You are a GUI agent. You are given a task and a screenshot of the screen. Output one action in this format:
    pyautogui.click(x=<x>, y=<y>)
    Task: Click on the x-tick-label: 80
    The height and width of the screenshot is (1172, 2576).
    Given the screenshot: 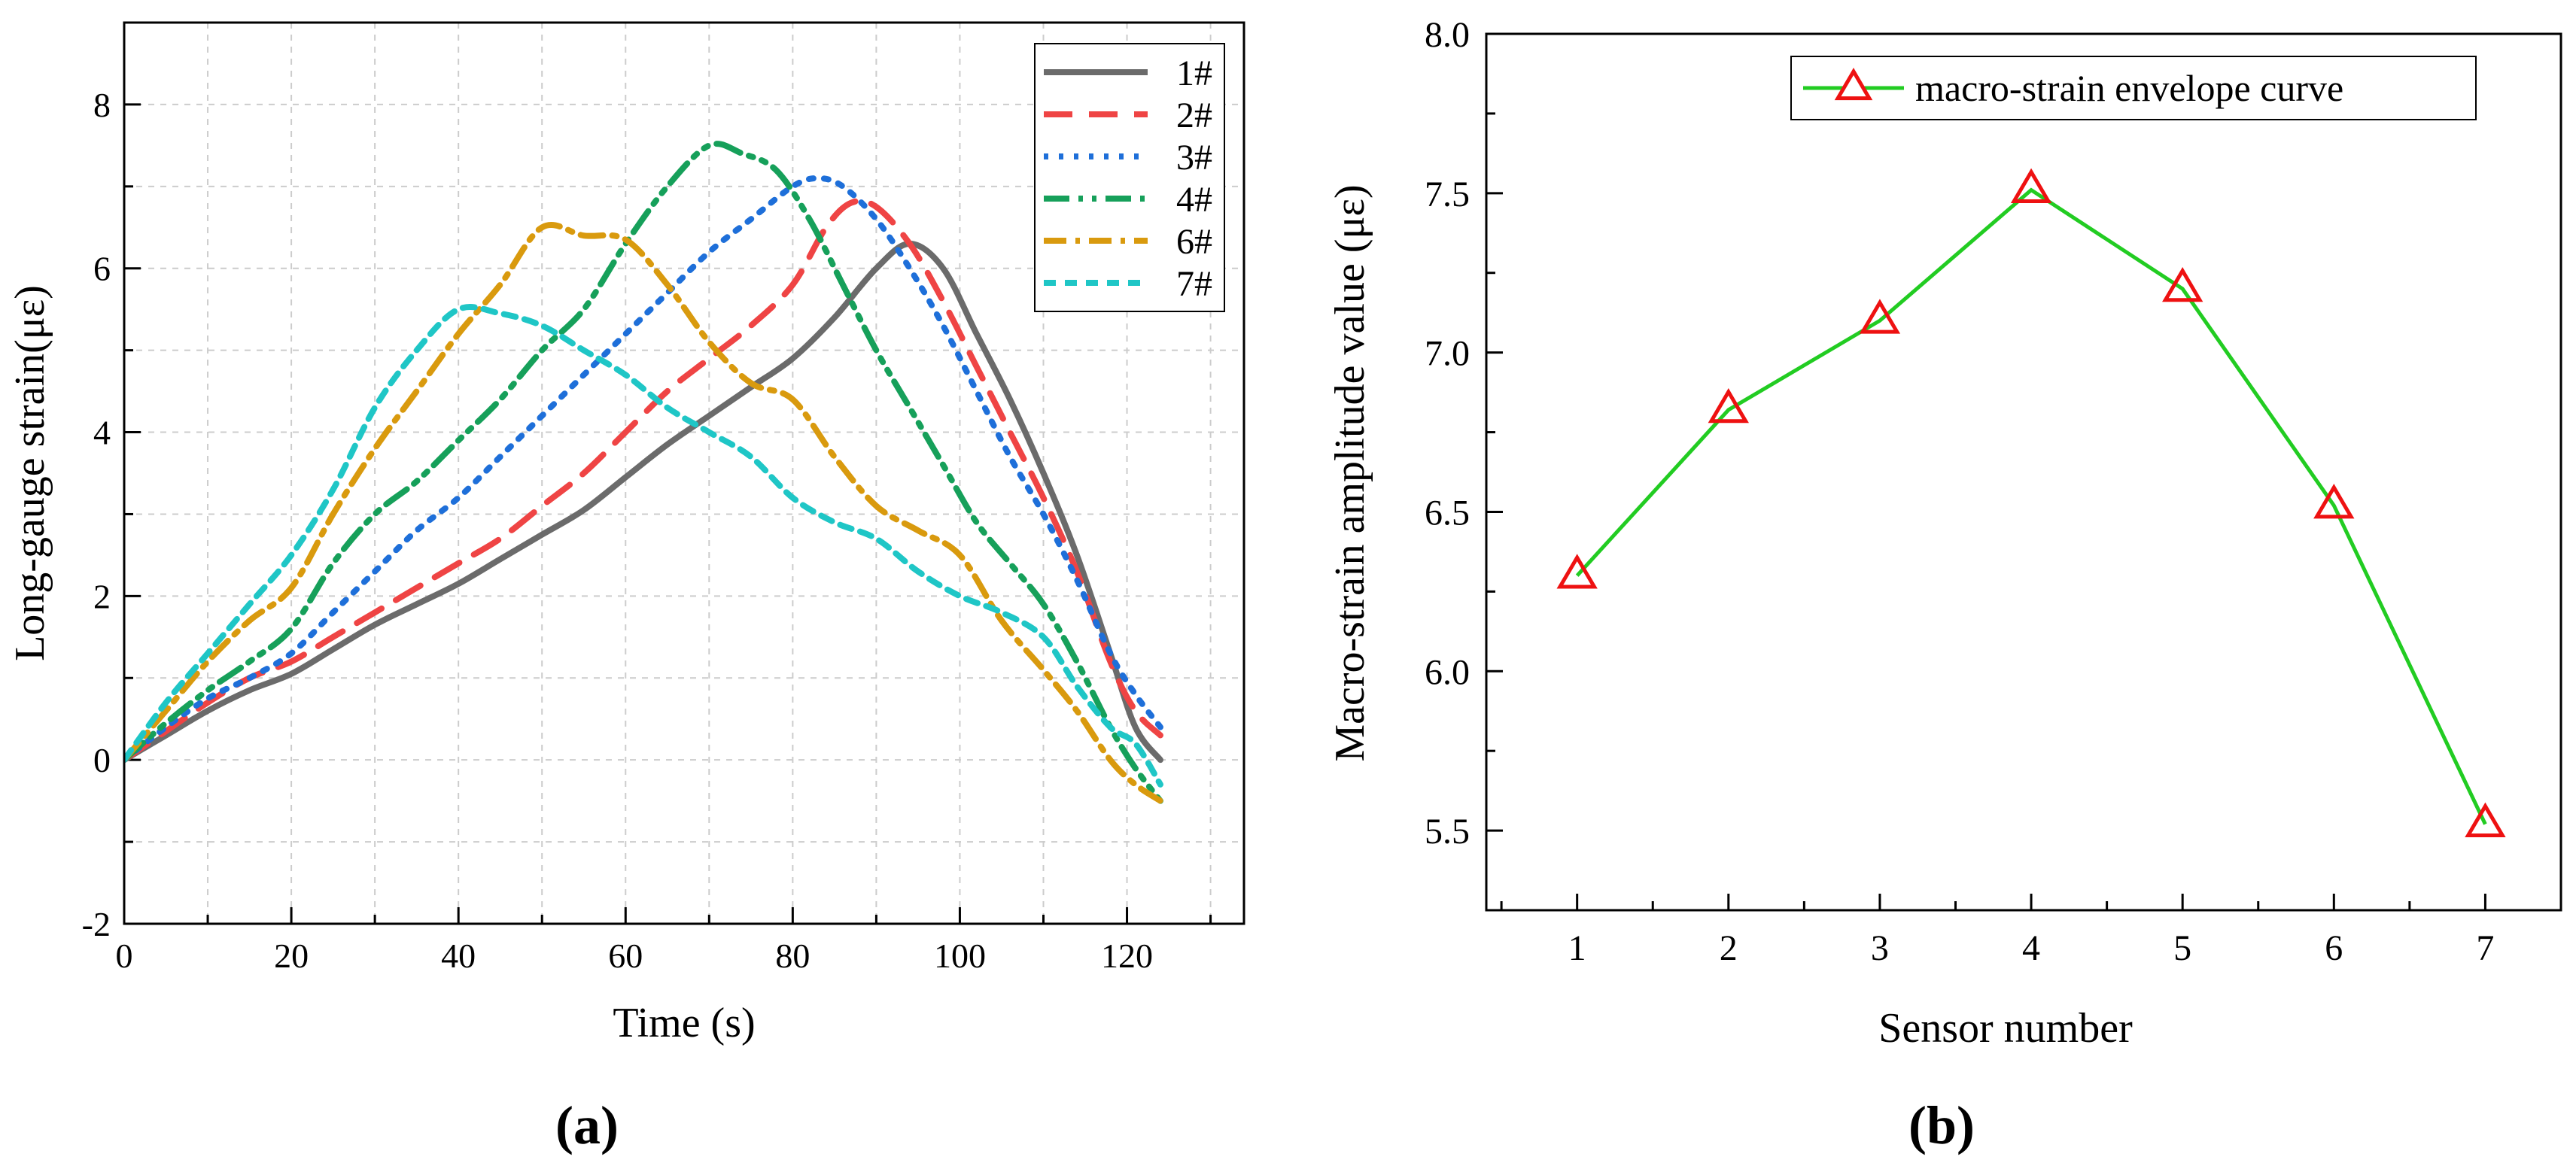 What is the action you would take?
    pyautogui.click(x=793, y=956)
    